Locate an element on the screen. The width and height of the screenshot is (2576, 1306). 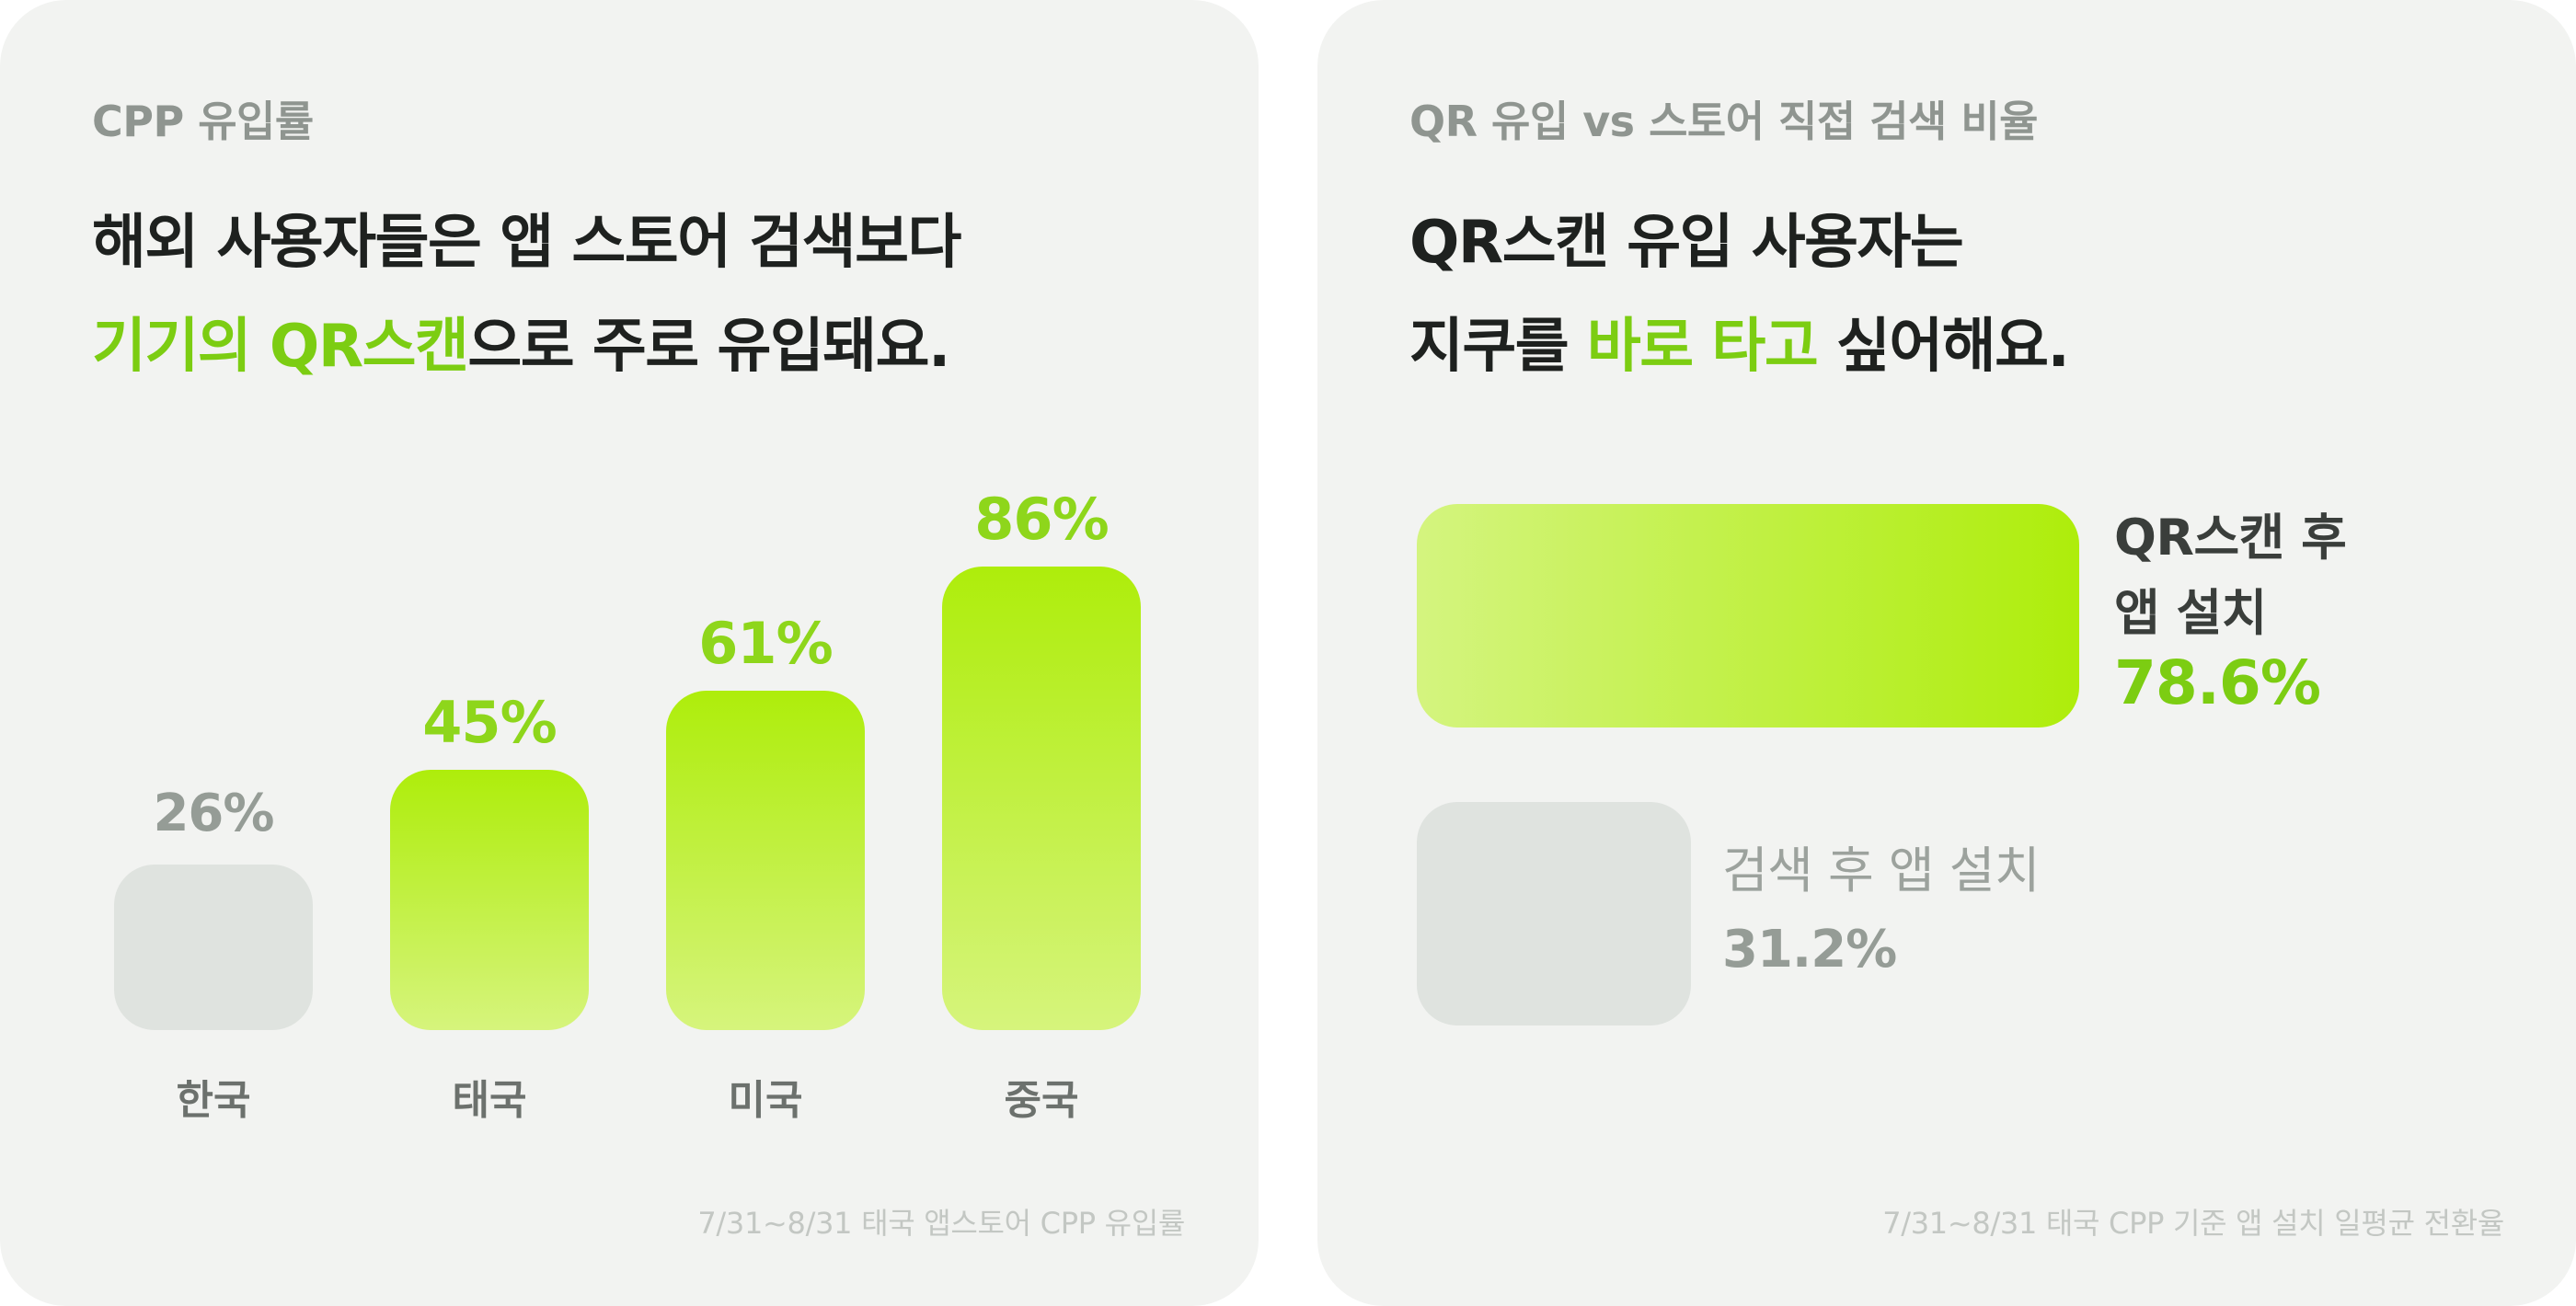
headline-line-2: 지쿠를 바로 타고 싶어해요. is located at coordinates (1739, 347).